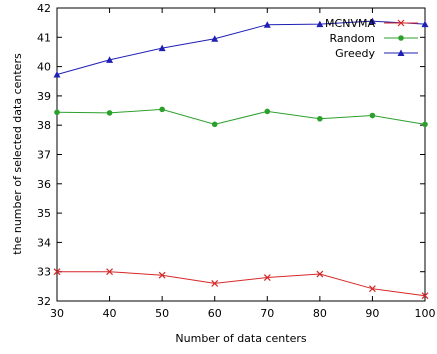 This screenshot has width=437, height=354. I want to click on series-greedy, so click(241, 47).